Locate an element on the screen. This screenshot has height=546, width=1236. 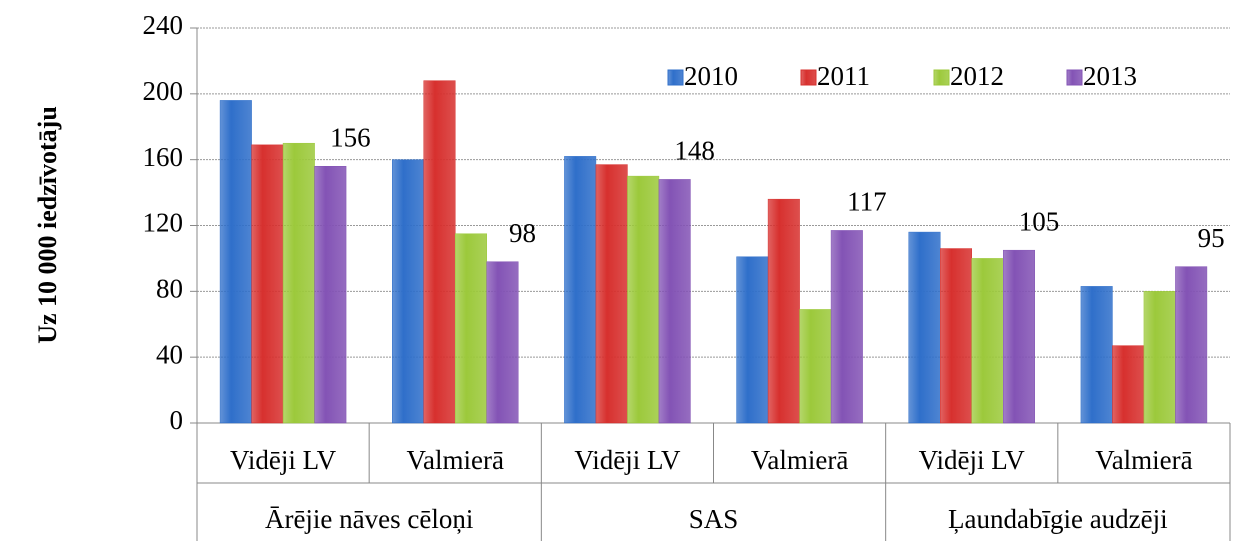
y-tick-label: 40 is located at coordinates (169, 354).